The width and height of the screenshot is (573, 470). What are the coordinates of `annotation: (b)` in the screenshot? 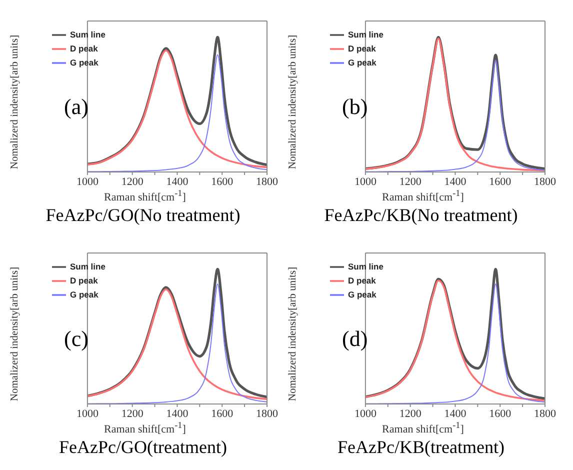 It's located at (355, 107).